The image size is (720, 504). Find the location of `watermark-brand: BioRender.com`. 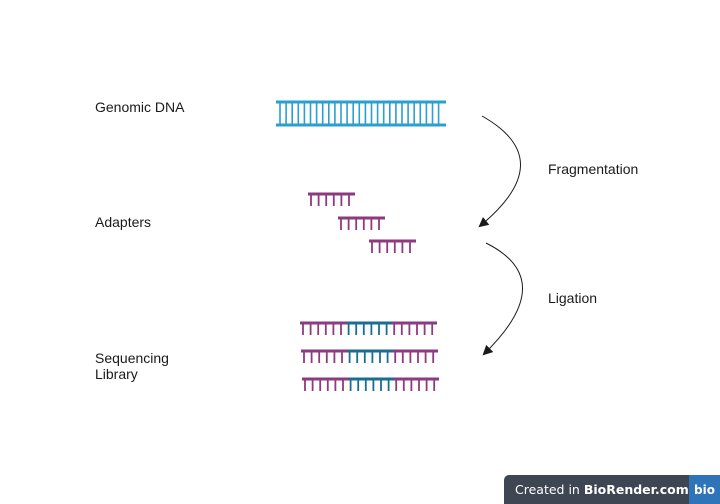

watermark-brand: BioRender.com is located at coordinates (636, 489).